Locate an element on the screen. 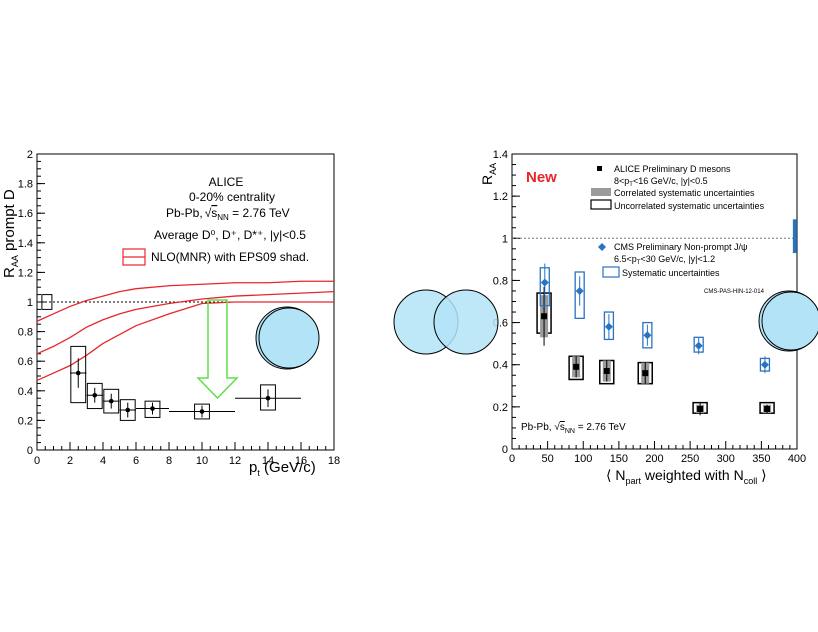  alice-legend-2: 8<pT<16 GeV/c, |y|<0.5 is located at coordinates (661, 182).